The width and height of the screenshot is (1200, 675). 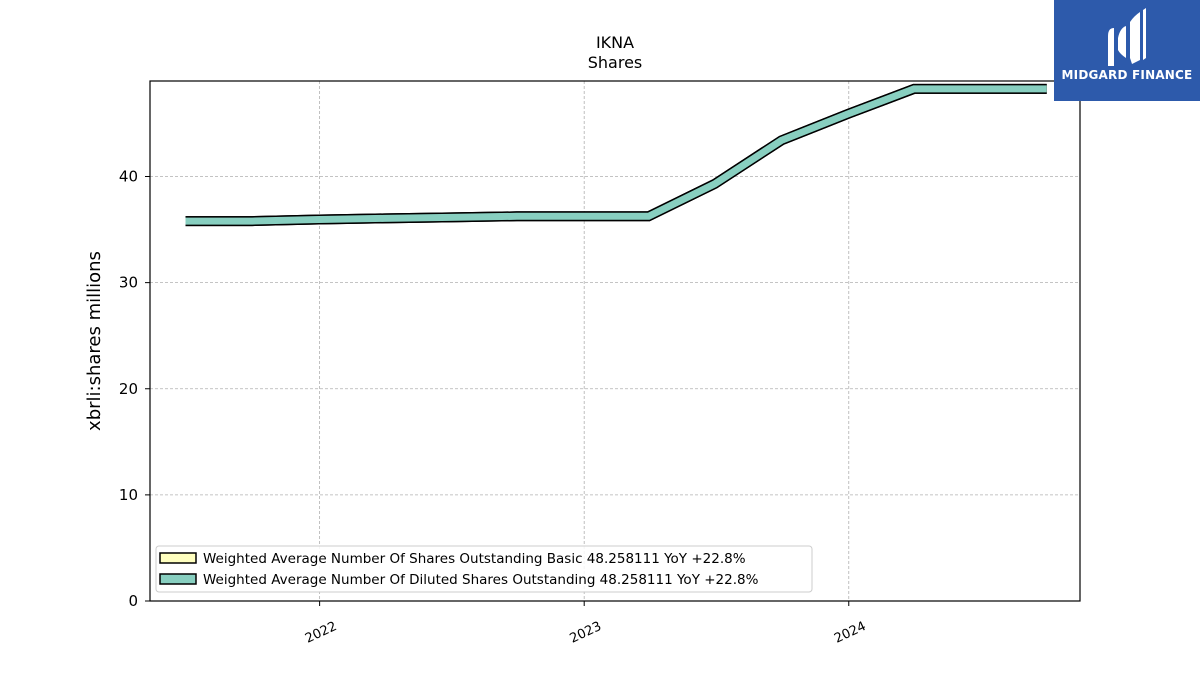 What do you see at coordinates (1127, 37) in the screenshot?
I see `midgard-logo-icon` at bounding box center [1127, 37].